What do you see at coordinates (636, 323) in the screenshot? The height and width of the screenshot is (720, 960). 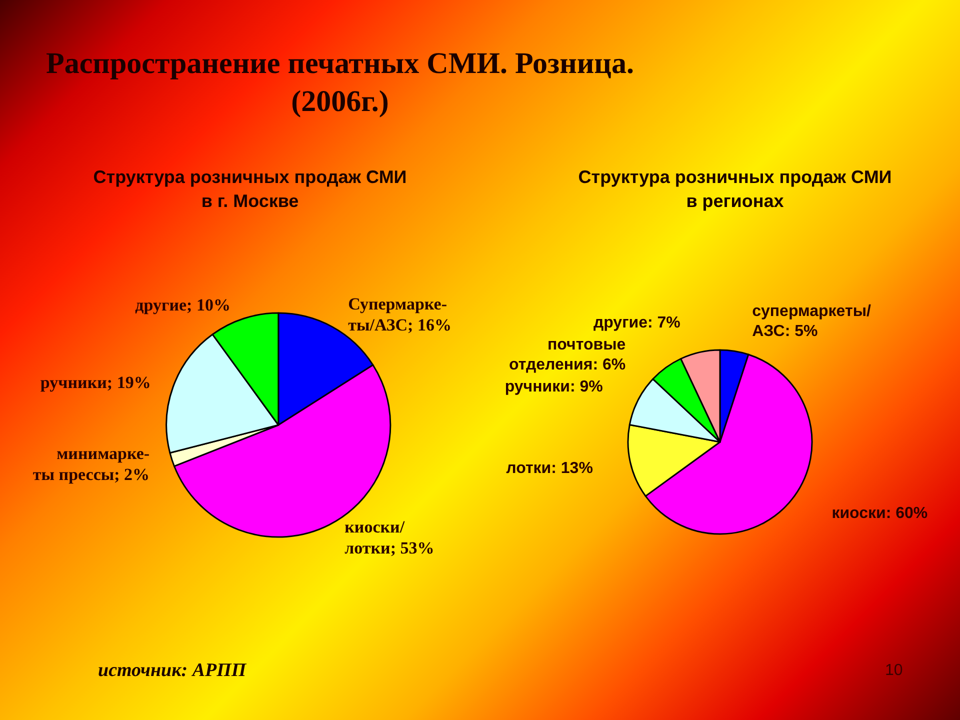 I see `slice-label: другие: 7%` at bounding box center [636, 323].